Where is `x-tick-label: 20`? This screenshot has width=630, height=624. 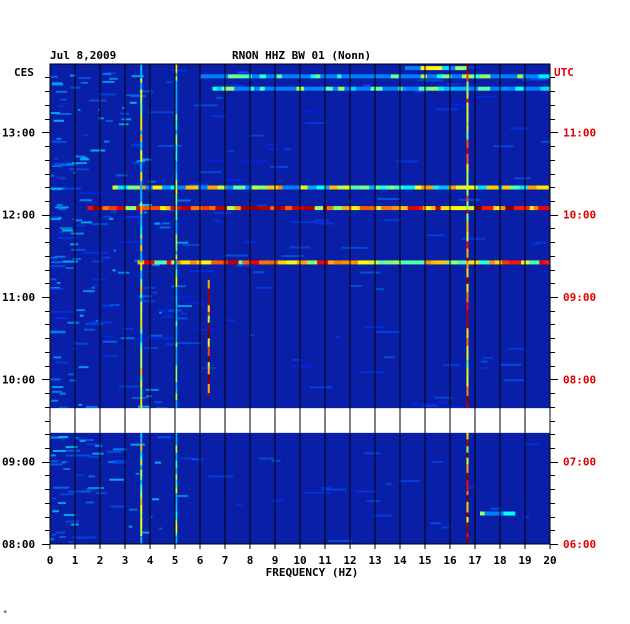
x-tick-label: 20 is located at coordinates (549, 560).